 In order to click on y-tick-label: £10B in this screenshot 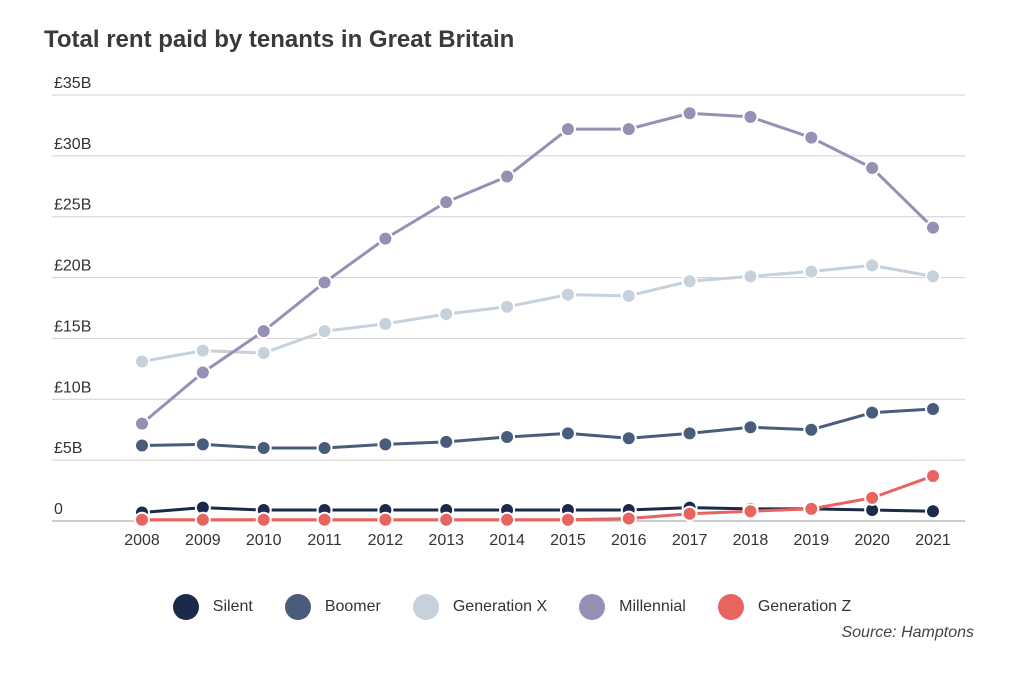, I will do `click(72, 387)`.